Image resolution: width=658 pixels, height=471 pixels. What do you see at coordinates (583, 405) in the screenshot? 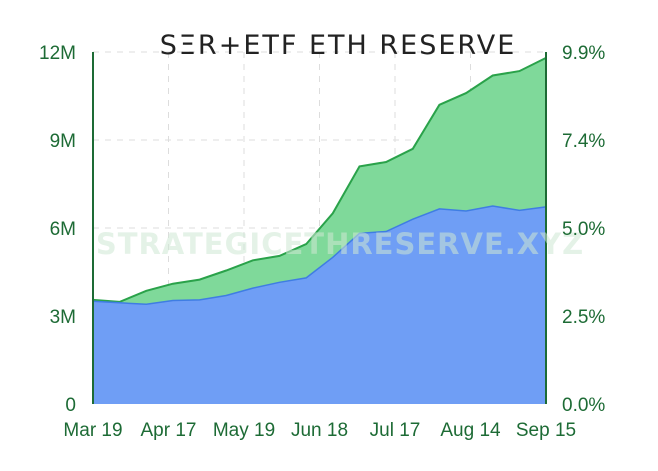
I see `y-right-tick-label: 0.0%` at bounding box center [583, 405].